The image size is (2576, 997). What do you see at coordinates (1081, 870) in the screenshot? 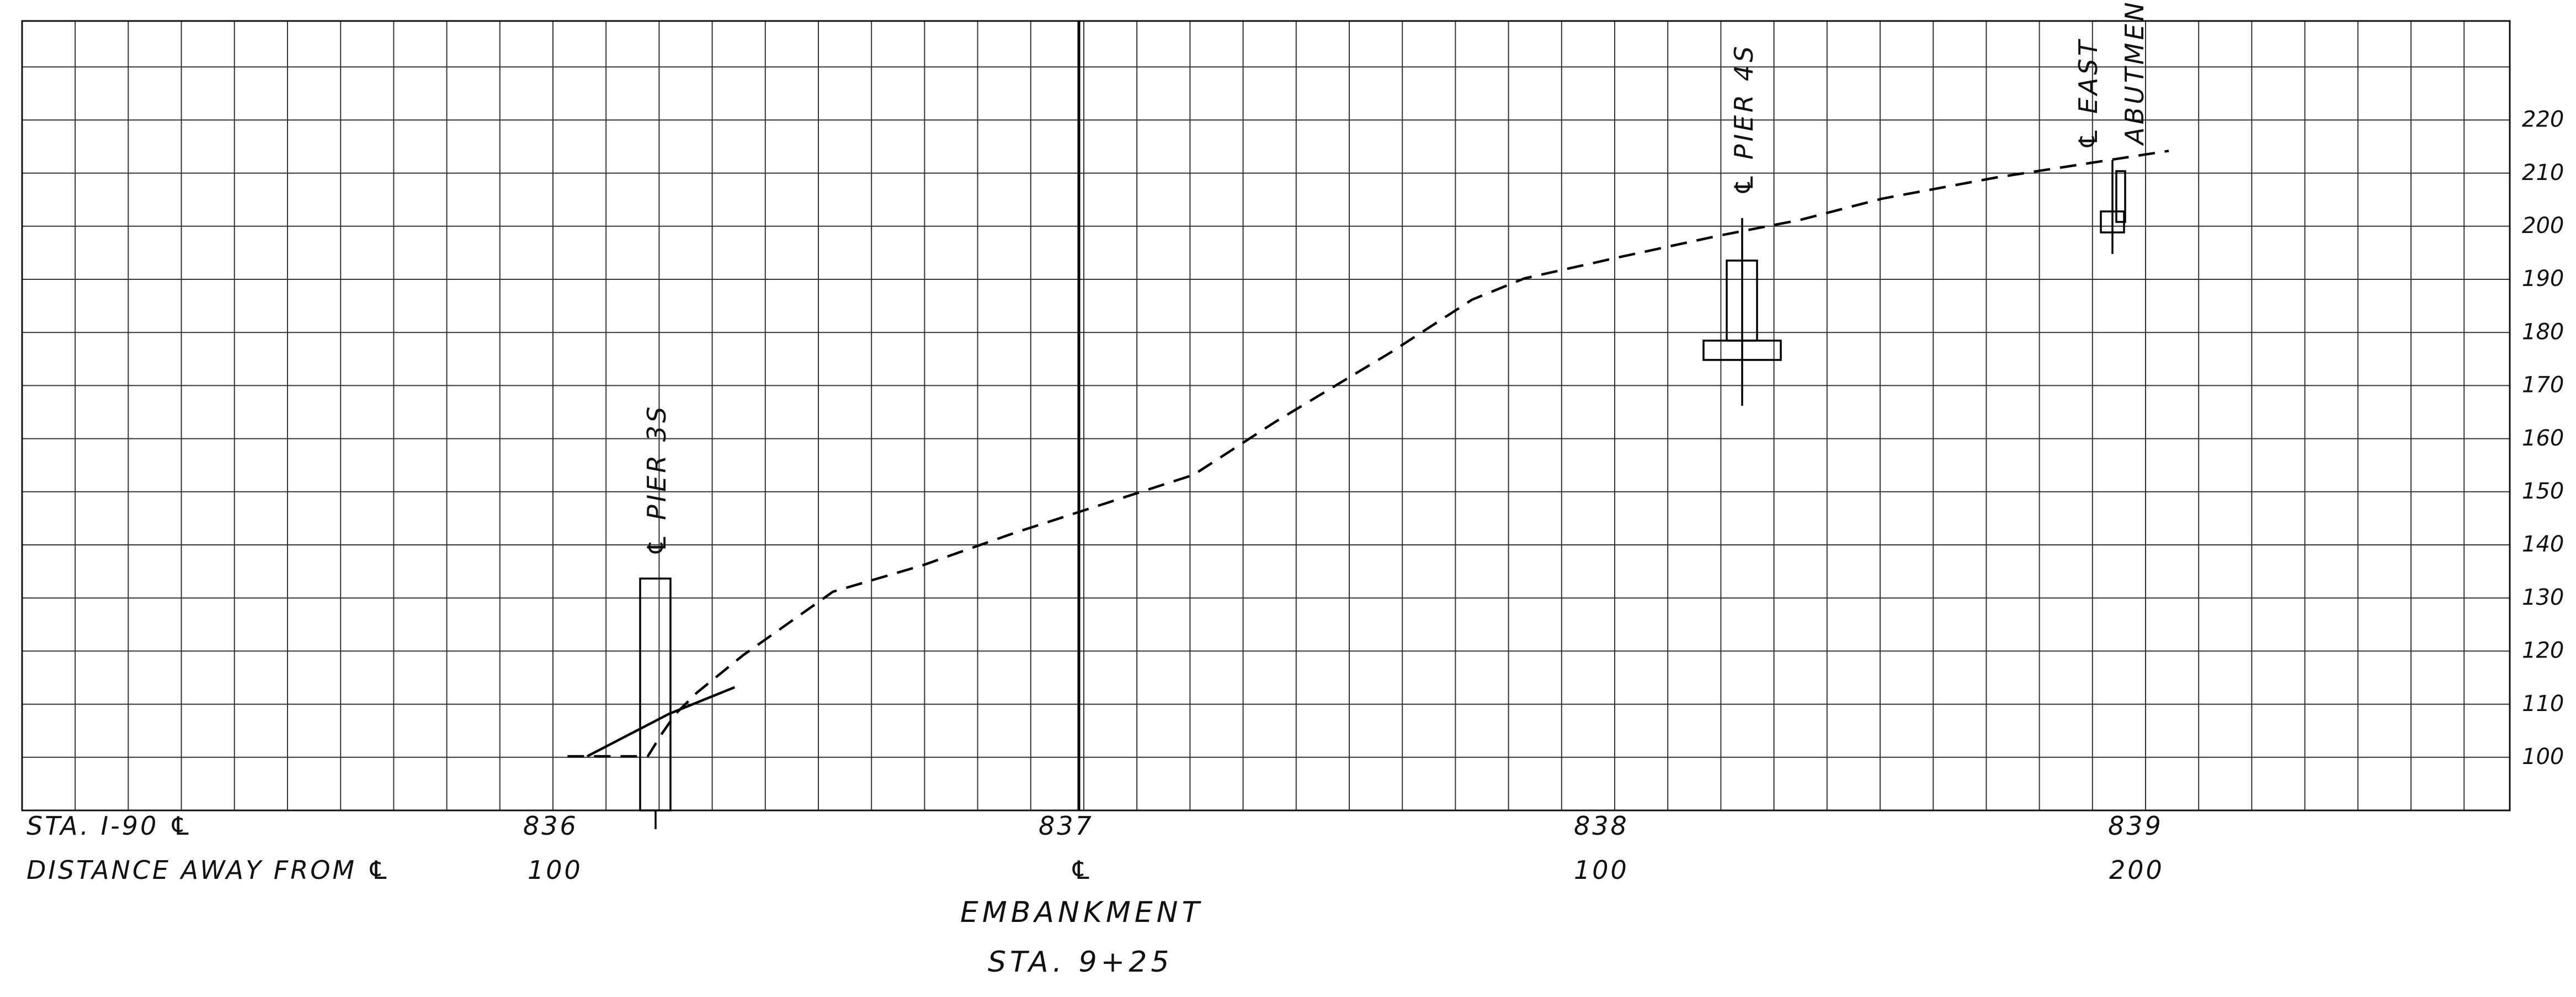
I see `distance-centerline: ℄` at bounding box center [1081, 870].